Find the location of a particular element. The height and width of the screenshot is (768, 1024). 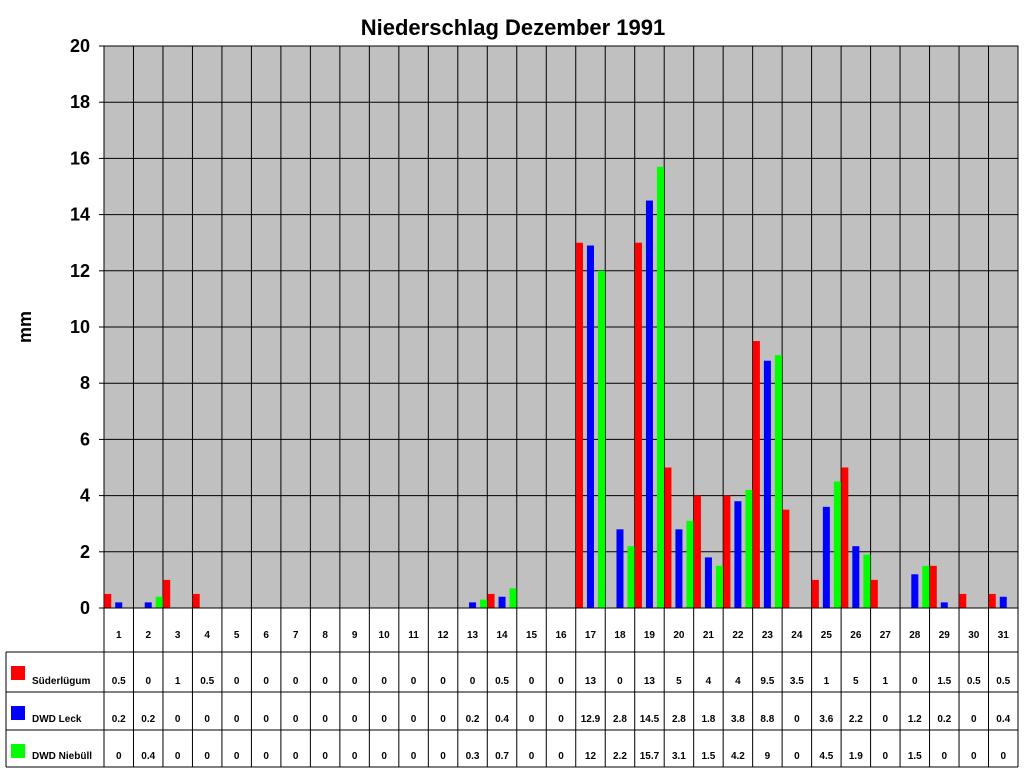

data-cell: 3.8 is located at coordinates (738, 719).